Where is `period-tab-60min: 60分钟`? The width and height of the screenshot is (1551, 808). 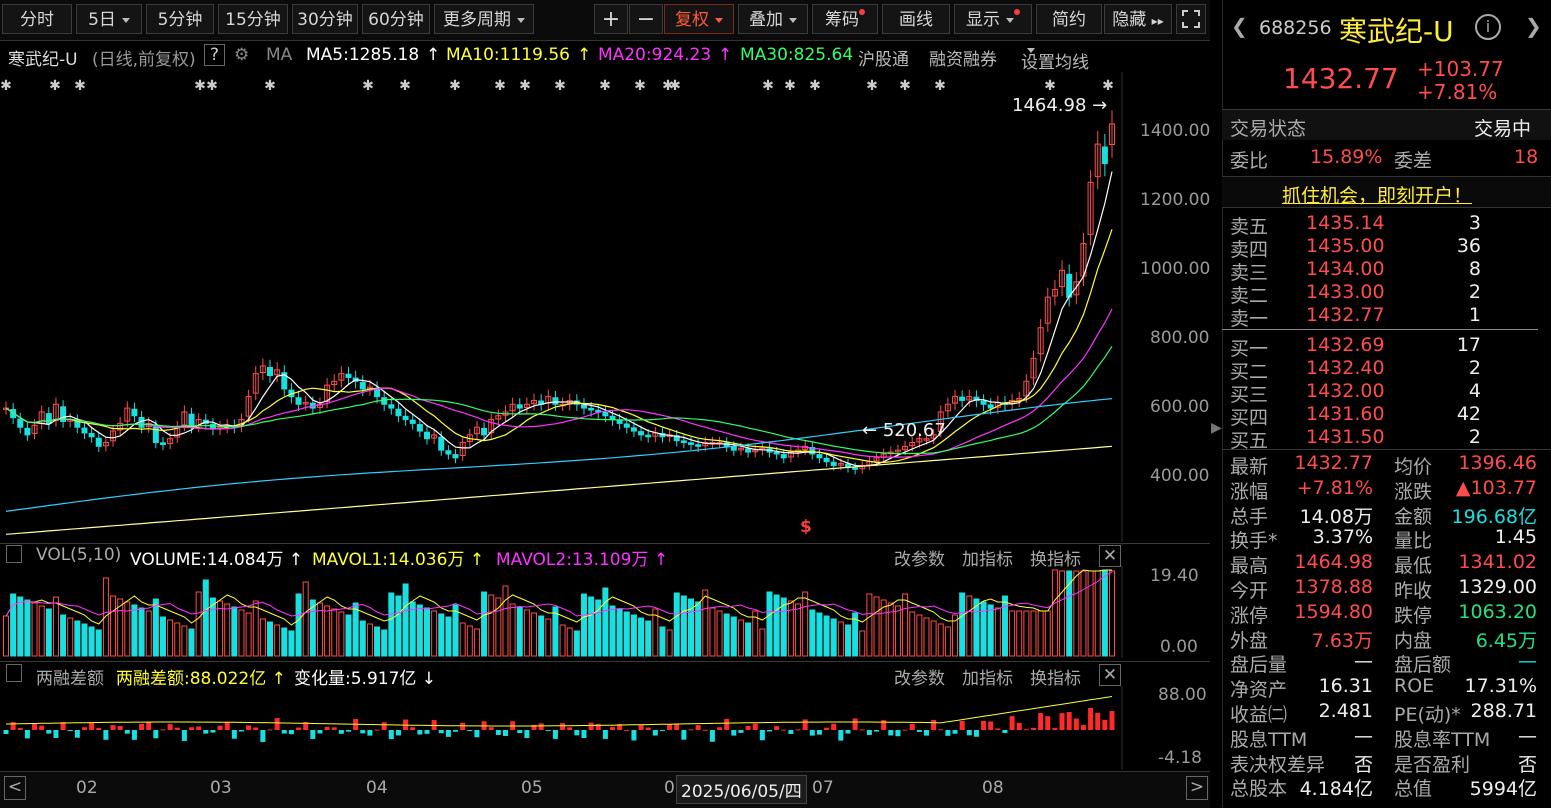
period-tab-60min: 60分钟 is located at coordinates (396, 19).